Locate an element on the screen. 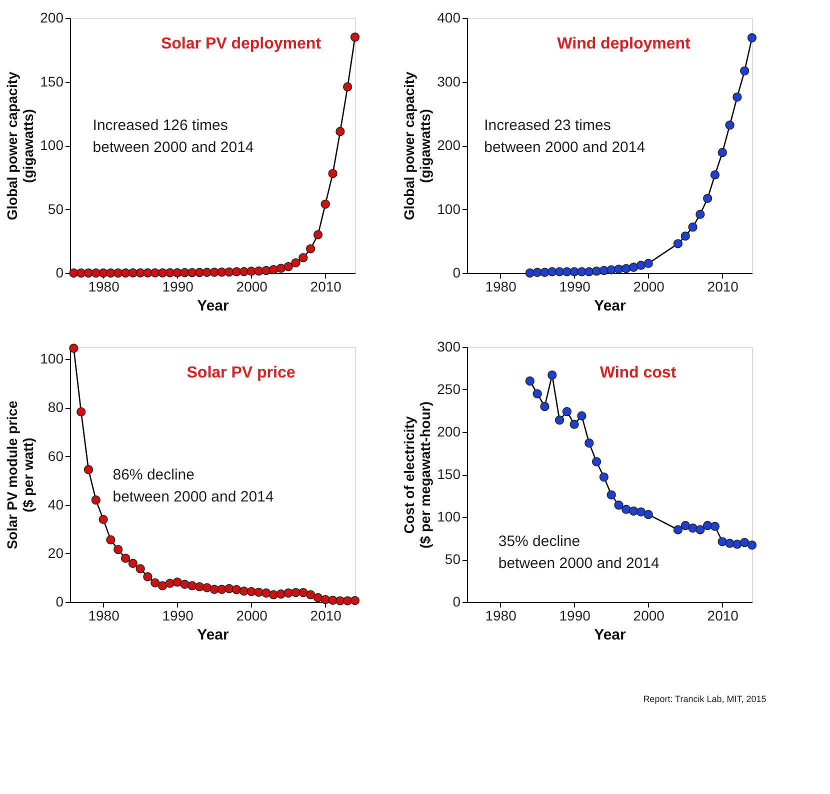 This screenshot has height=794, width=830. y-tick-label: 300 is located at coordinates (449, 81).